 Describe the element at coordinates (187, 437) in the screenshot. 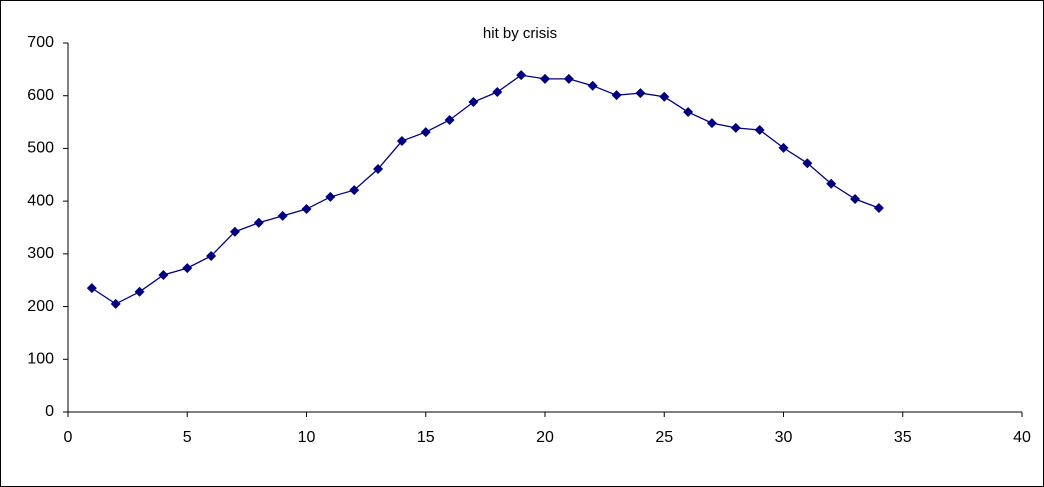

I see `x-tick-label: 5` at that location.